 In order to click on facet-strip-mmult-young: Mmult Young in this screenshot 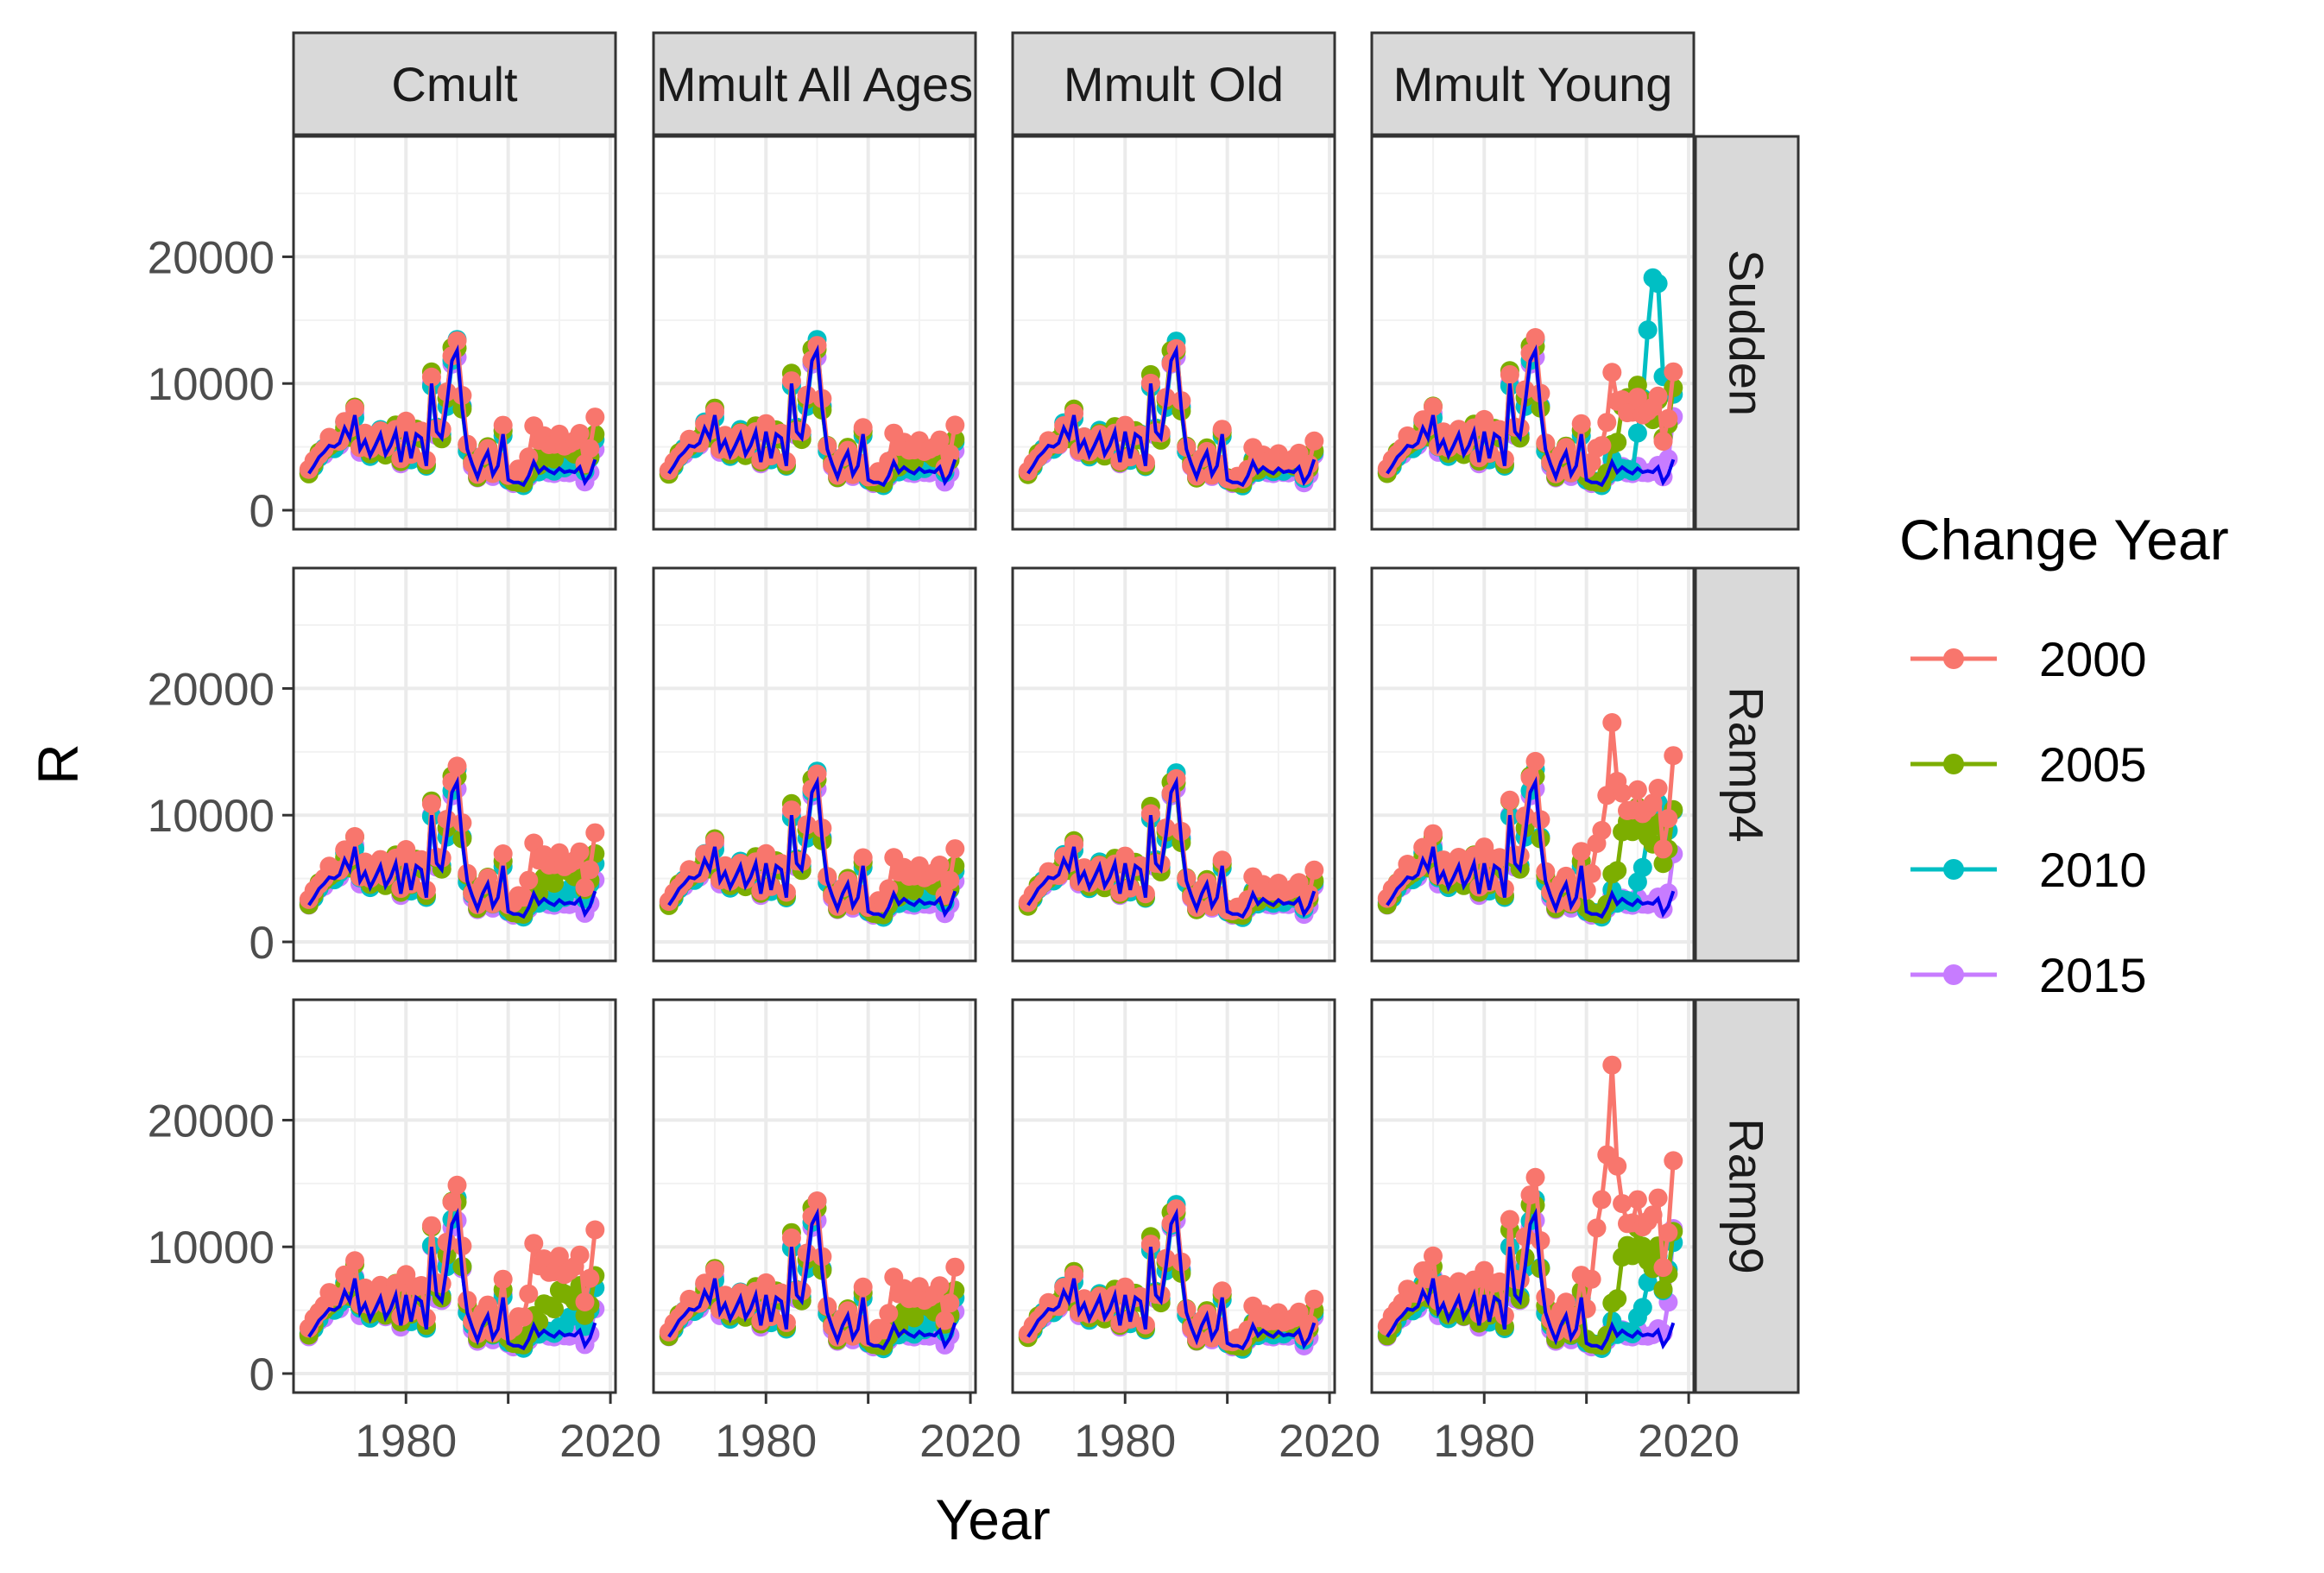, I will do `click(1533, 83)`.